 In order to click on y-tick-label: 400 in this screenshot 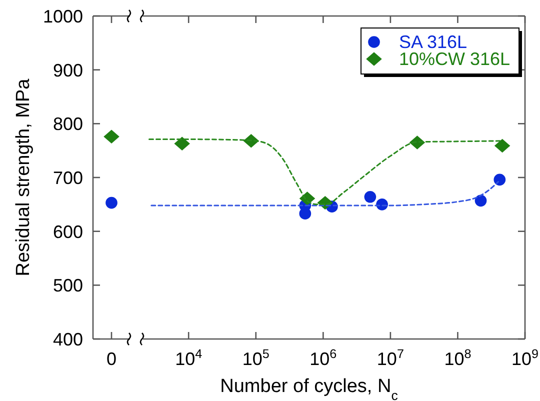, I will do `click(67, 340)`.